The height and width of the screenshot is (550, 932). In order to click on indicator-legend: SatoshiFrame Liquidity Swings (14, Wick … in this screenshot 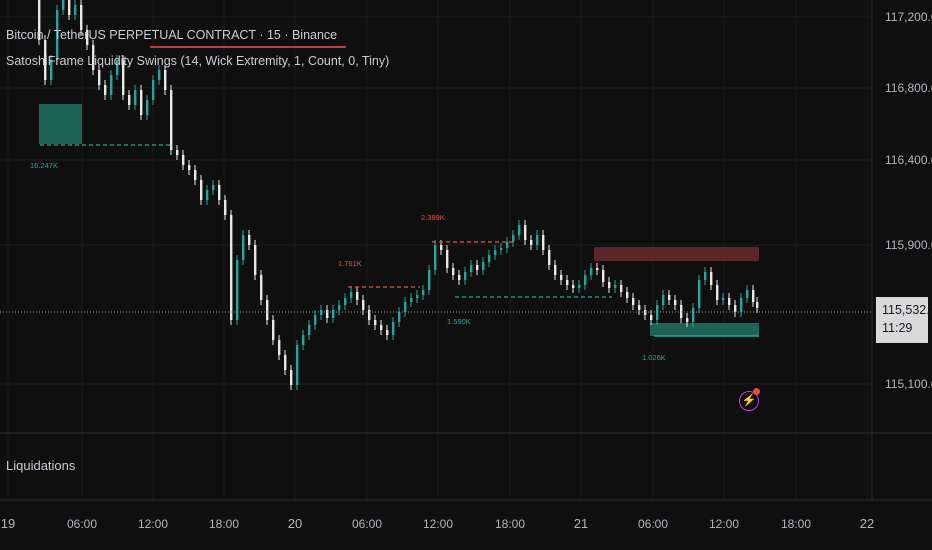, I will do `click(198, 61)`.